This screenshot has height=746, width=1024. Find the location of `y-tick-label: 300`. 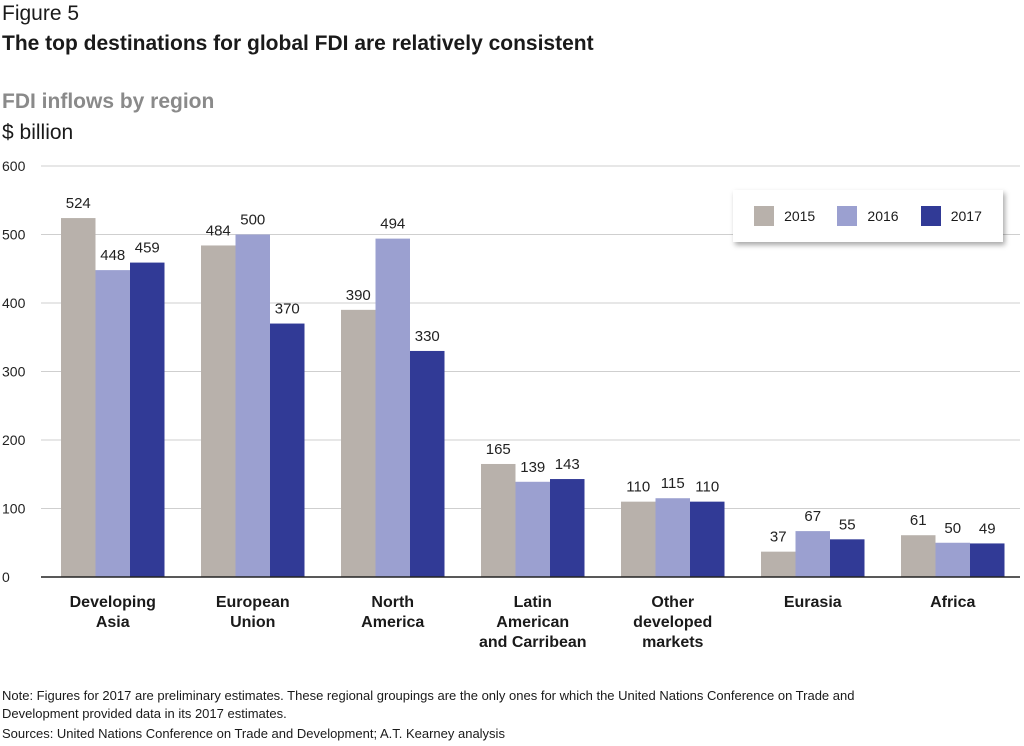

y-tick-label: 300 is located at coordinates (14, 372).